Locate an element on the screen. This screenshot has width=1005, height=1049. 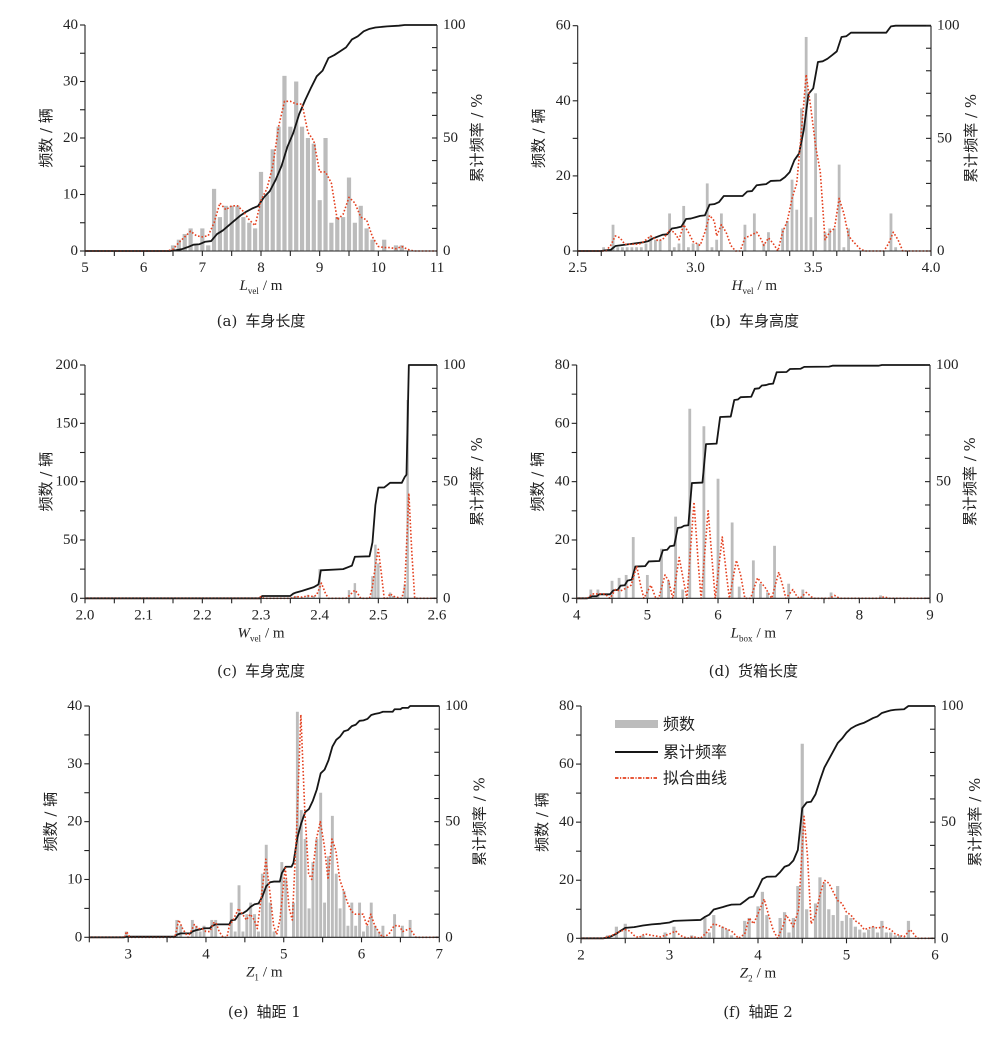
x-tick-label: 4 is located at coordinates (206, 954).